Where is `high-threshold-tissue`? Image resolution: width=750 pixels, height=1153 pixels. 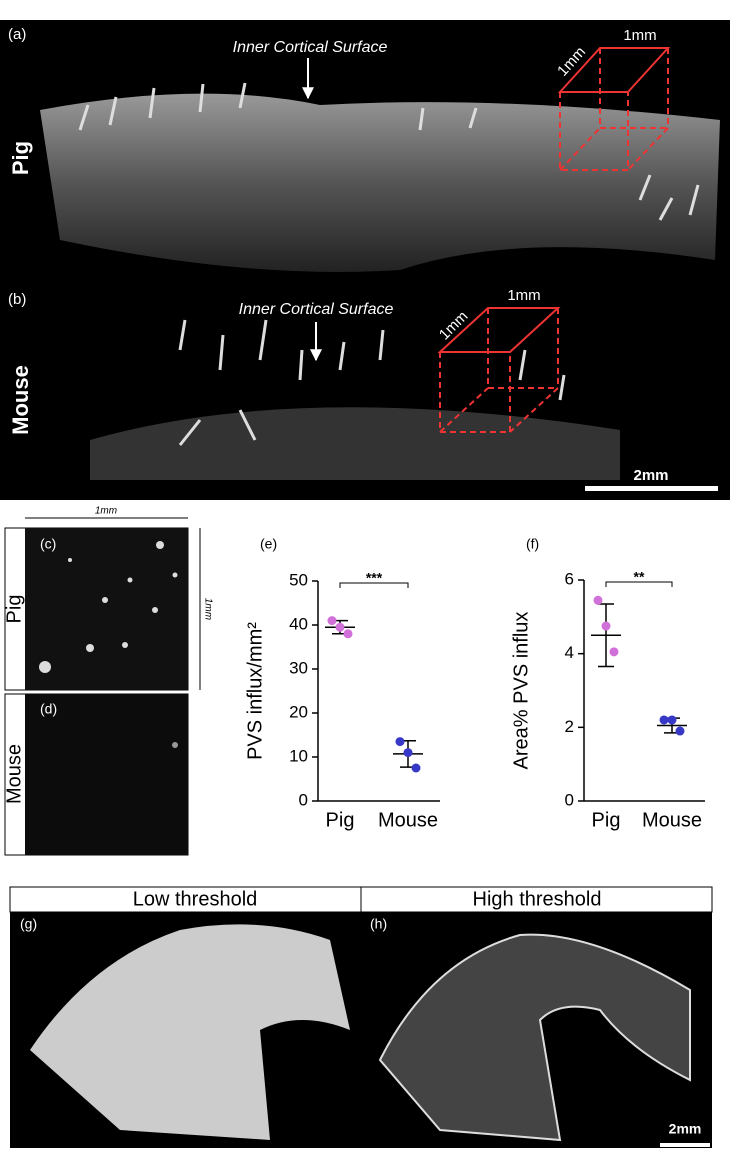 high-threshold-tissue is located at coordinates (534, 1037).